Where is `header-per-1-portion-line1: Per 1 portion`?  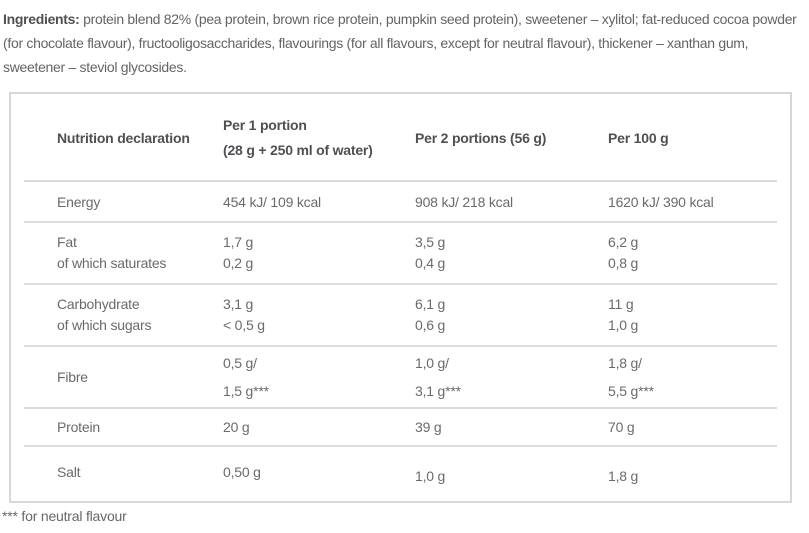
header-per-1-portion-line1: Per 1 portion is located at coordinates (265, 124).